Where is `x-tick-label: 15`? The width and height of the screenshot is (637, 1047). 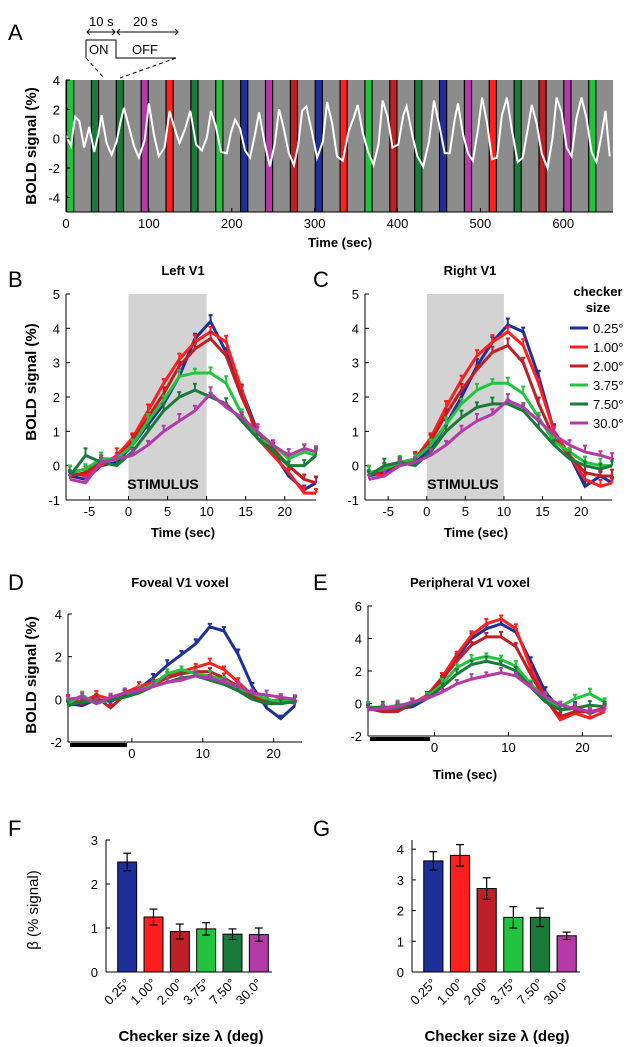
x-tick-label: 15 is located at coordinates (245, 511).